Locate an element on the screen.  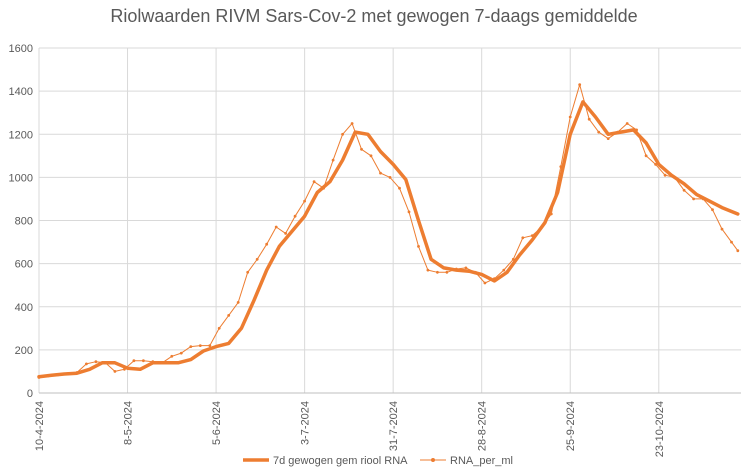
y-tick-label: 600 is located at coordinates (24, 265).